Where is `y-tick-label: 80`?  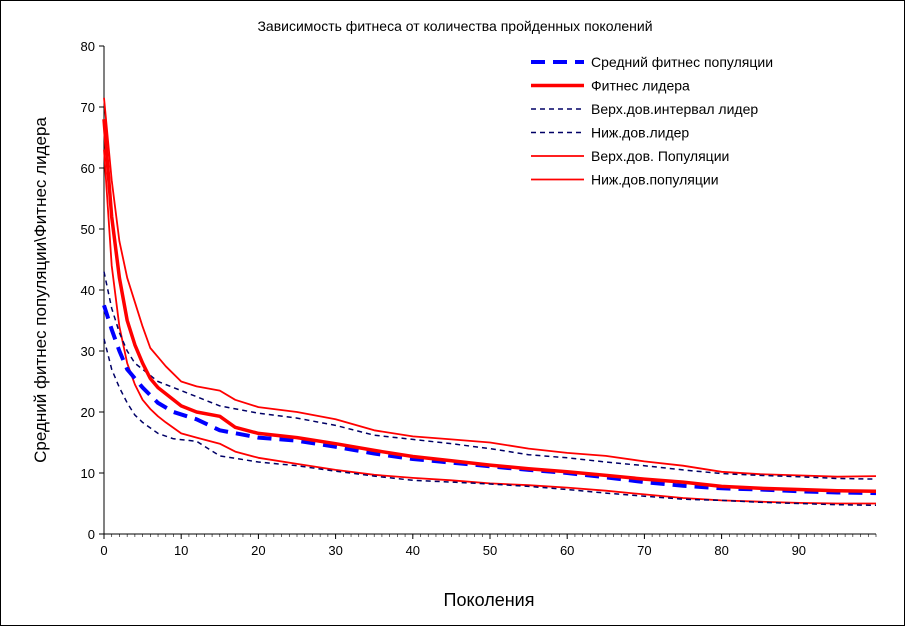
y-tick-label: 80 is located at coordinates (88, 46).